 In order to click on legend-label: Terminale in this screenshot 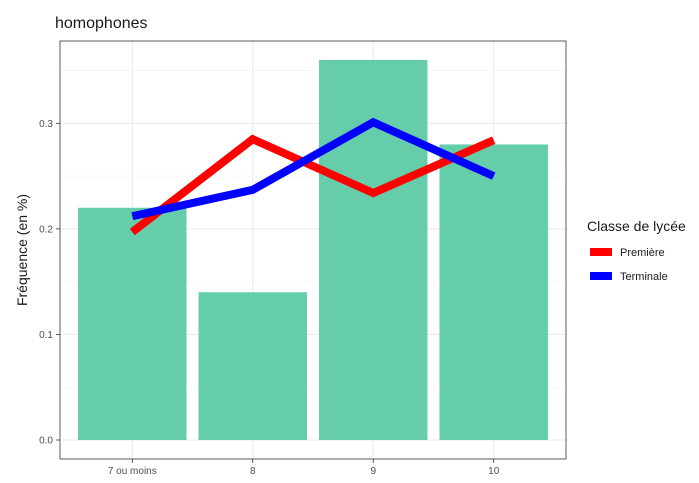, I will do `click(644, 277)`.